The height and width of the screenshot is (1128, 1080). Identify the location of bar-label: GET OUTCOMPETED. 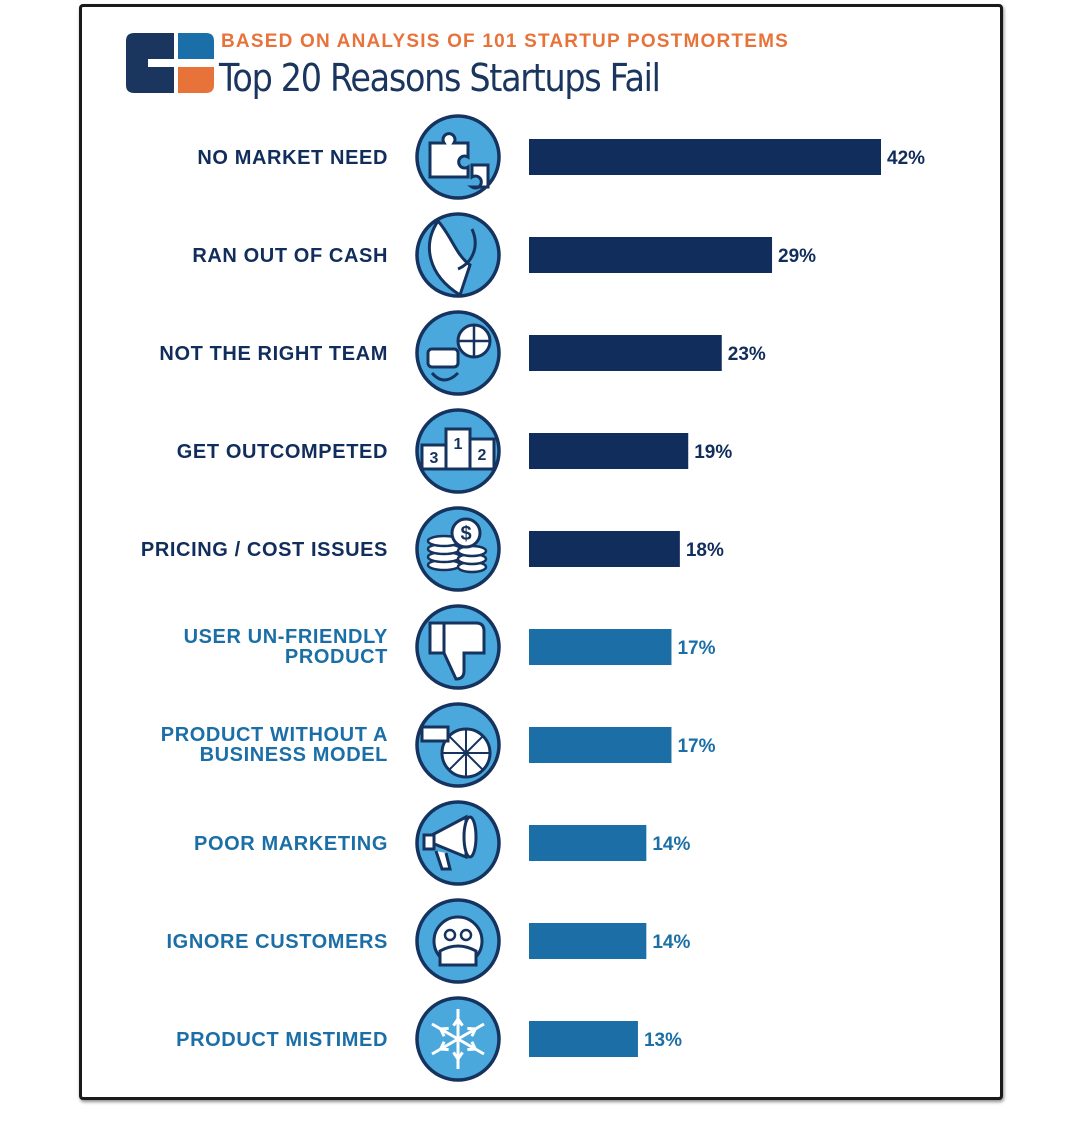
(282, 452).